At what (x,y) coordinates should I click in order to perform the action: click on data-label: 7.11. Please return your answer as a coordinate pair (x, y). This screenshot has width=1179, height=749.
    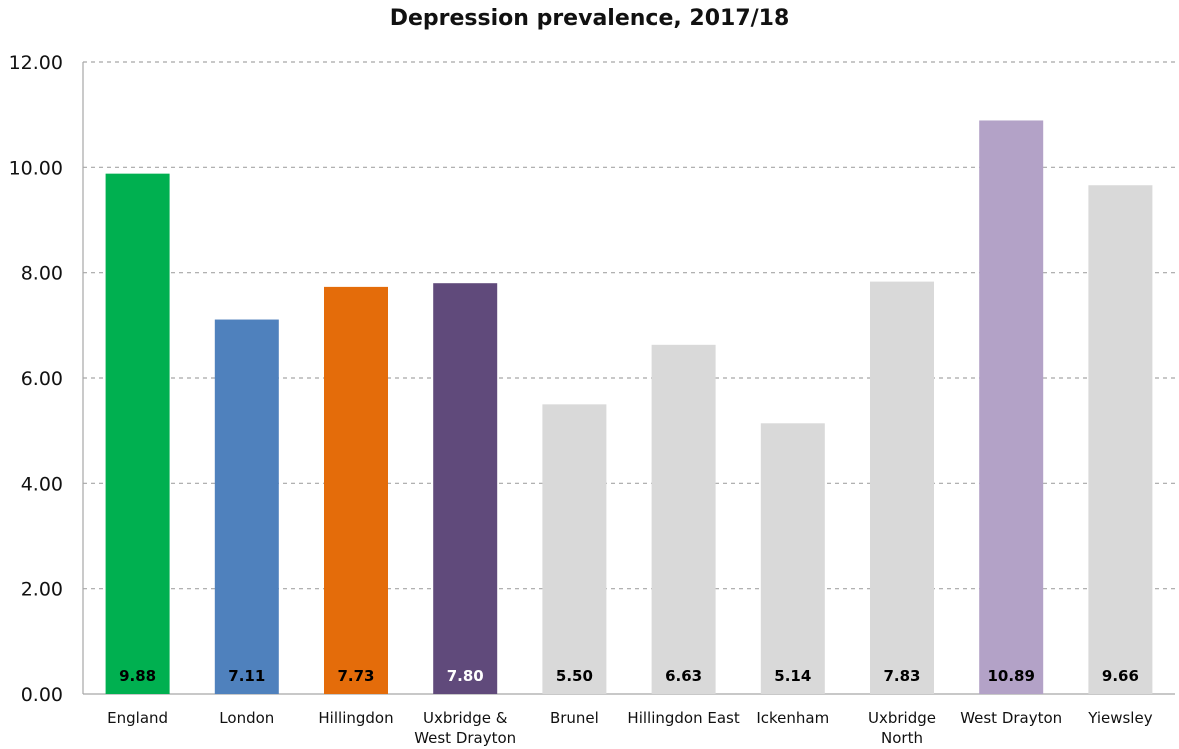
    Looking at the image, I should click on (246, 676).